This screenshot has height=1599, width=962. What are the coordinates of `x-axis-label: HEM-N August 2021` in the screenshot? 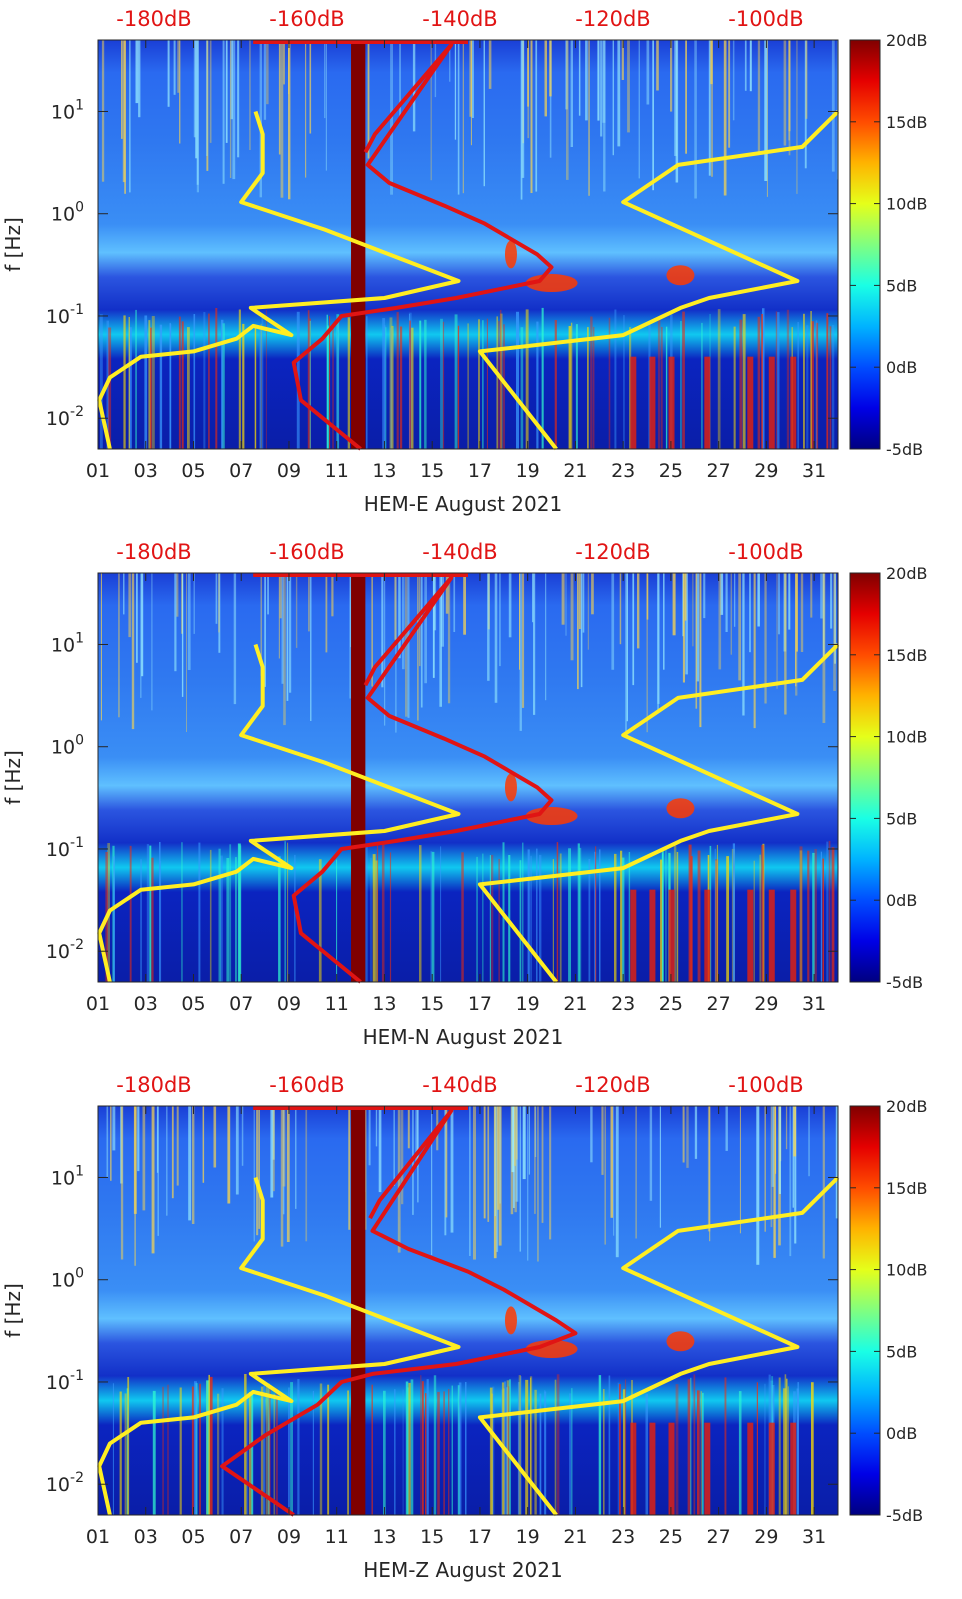 It's located at (463, 1037).